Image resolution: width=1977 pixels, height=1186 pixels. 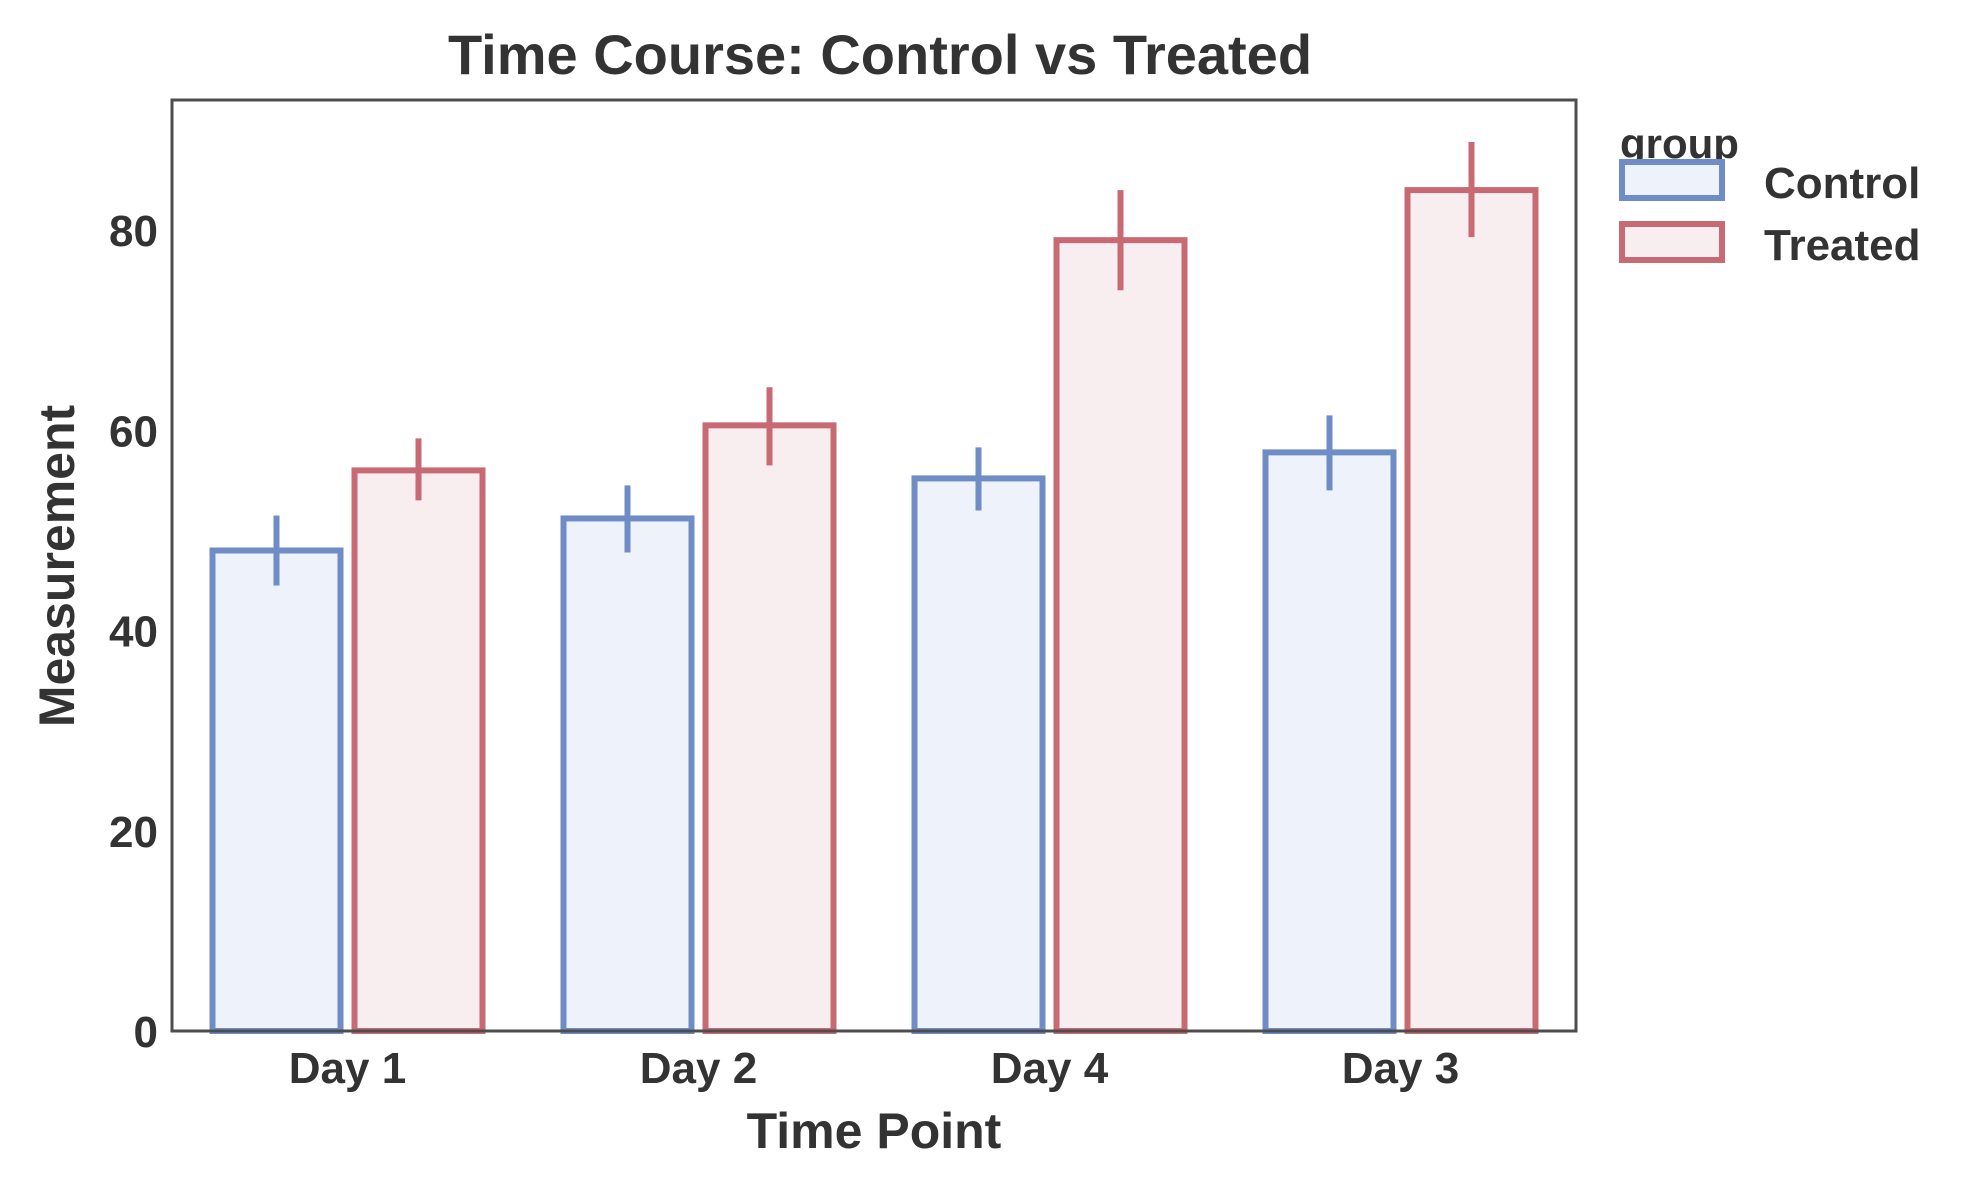 I want to click on x-tick-label: Day 2, so click(x=698, y=1068).